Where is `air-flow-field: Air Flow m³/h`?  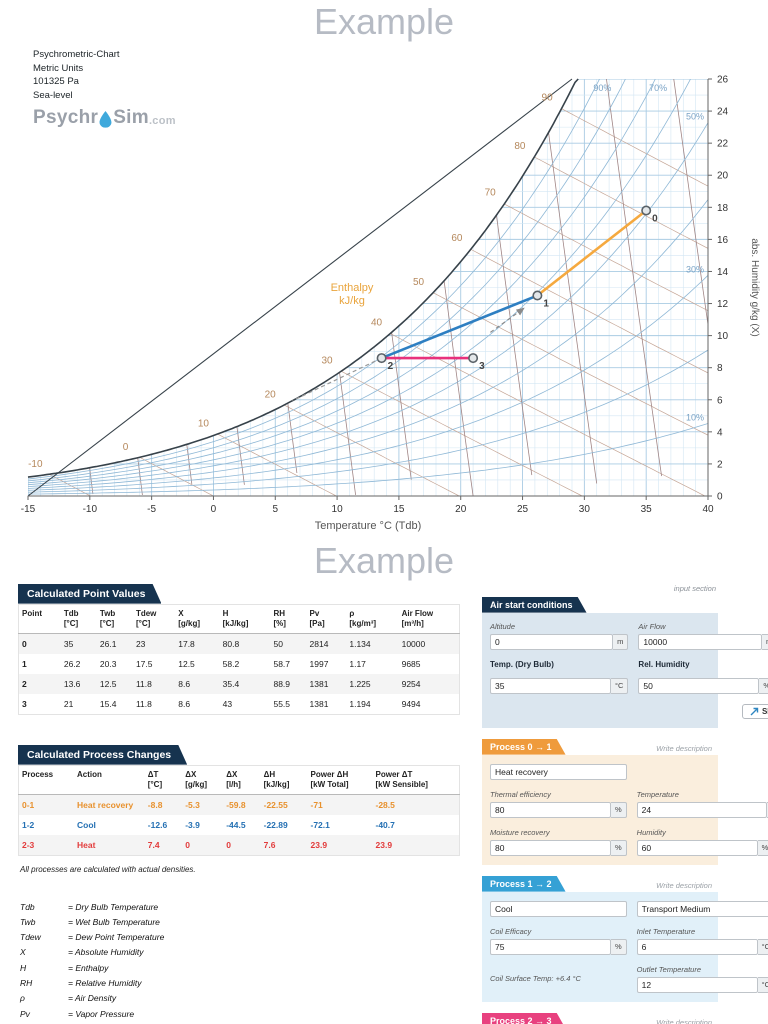
air-flow-field: Air Flow m³/h is located at coordinates (703, 636).